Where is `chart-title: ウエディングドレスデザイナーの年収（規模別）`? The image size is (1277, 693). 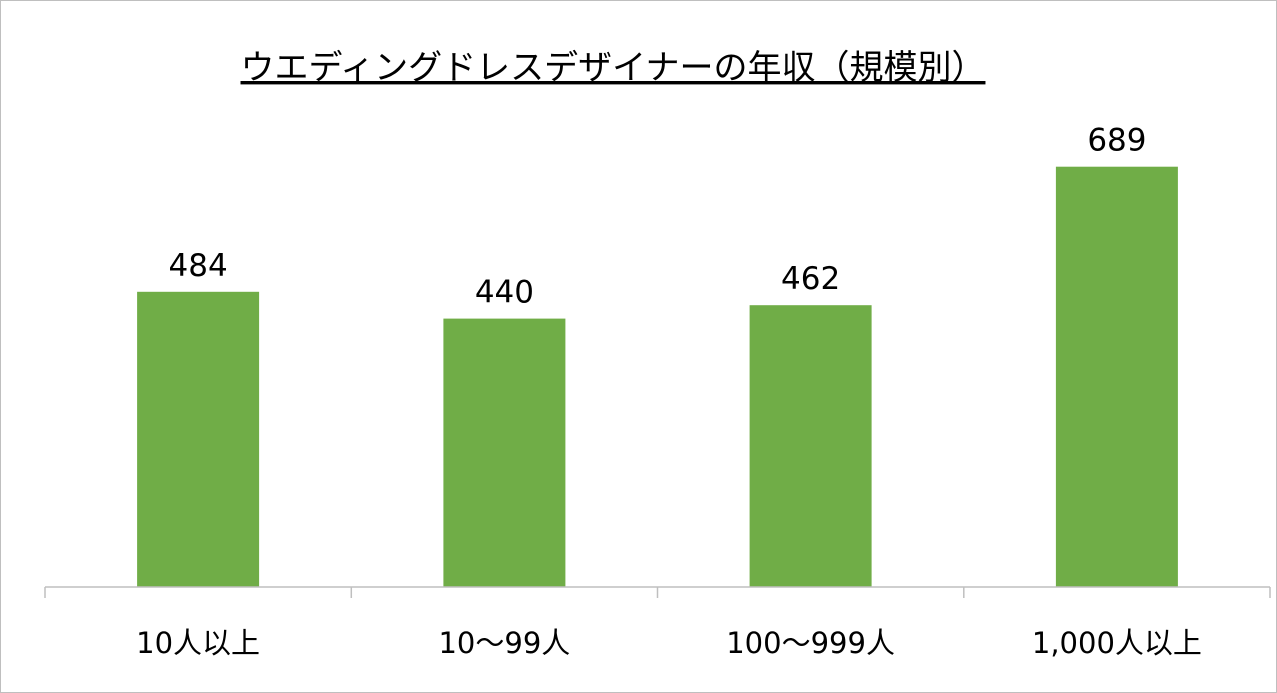 chart-title: ウエディングドレスデザイナーの年収（規模別） is located at coordinates (613, 68).